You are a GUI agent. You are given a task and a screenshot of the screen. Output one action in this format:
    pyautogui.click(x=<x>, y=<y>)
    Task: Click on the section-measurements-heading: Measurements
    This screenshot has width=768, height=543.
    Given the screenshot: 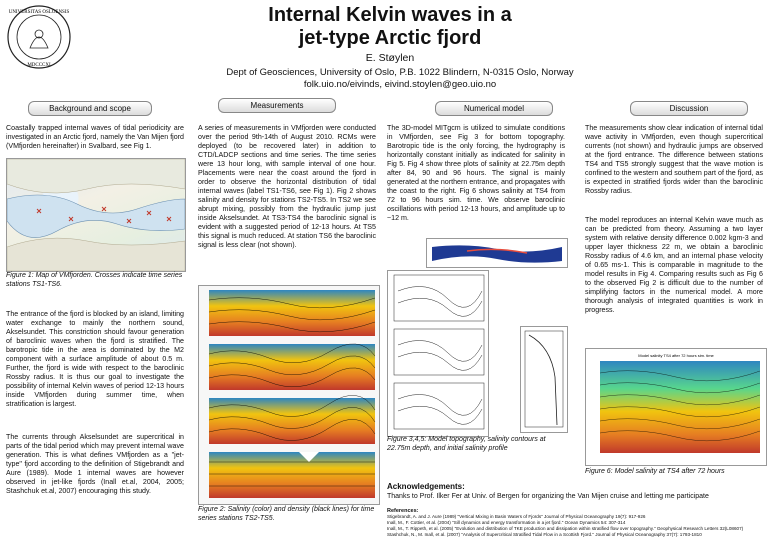 What is the action you would take?
    pyautogui.click(x=277, y=105)
    